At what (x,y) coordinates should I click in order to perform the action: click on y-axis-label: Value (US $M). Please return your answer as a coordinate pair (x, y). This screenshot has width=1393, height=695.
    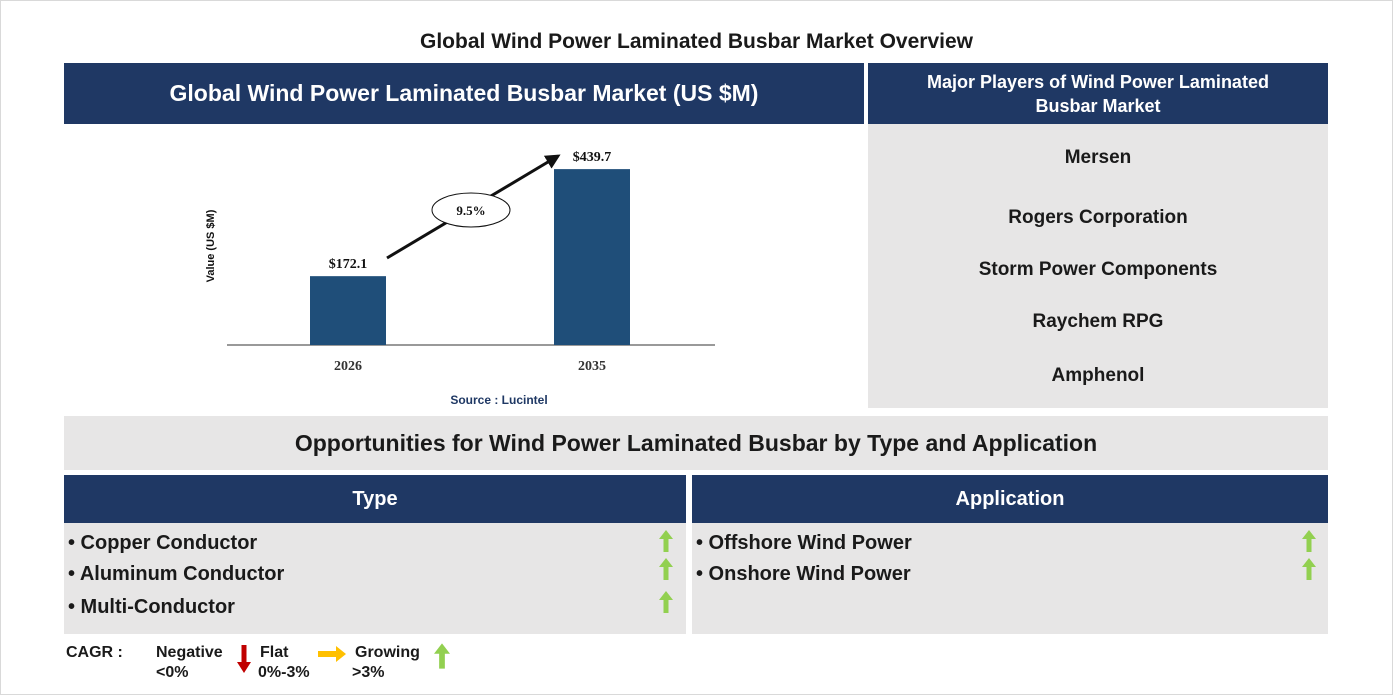
    Looking at the image, I should click on (211, 245).